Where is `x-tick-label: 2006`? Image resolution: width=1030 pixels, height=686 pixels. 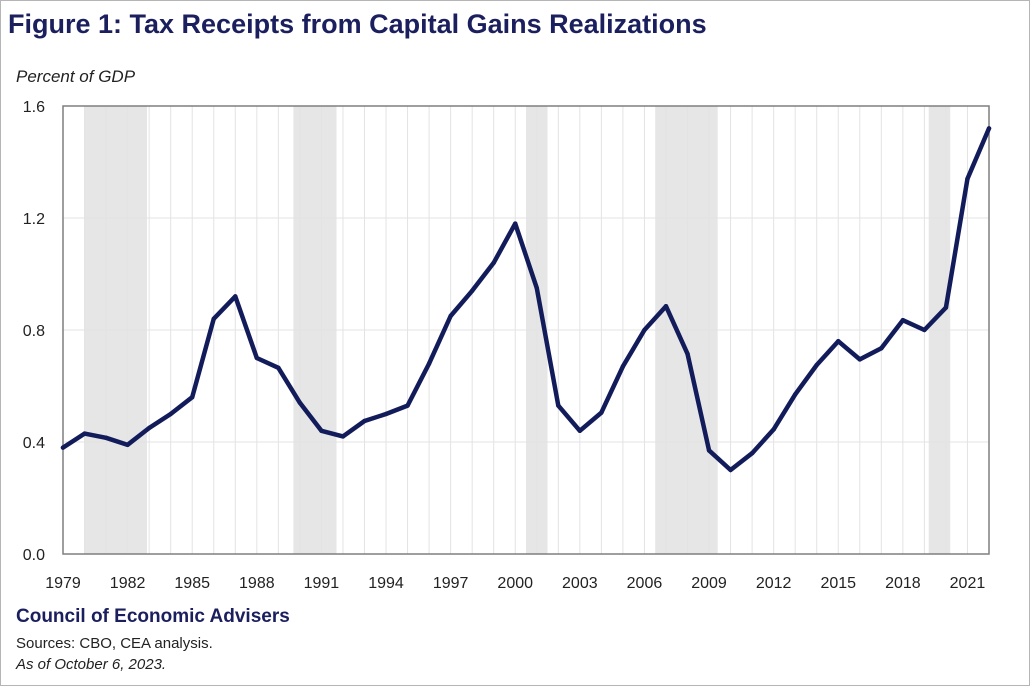 x-tick-label: 2006 is located at coordinates (645, 583).